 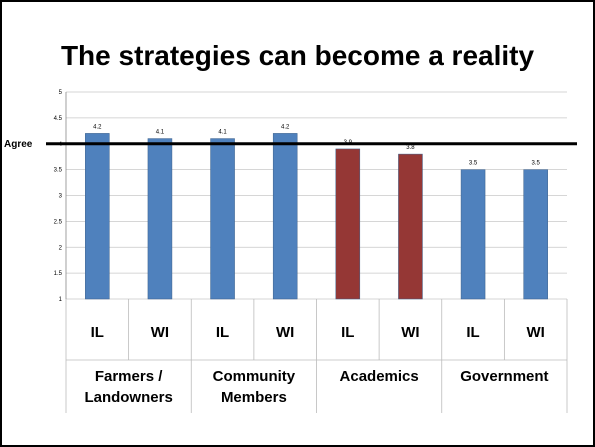 I want to click on agree-label: Agree, so click(x=18, y=144).